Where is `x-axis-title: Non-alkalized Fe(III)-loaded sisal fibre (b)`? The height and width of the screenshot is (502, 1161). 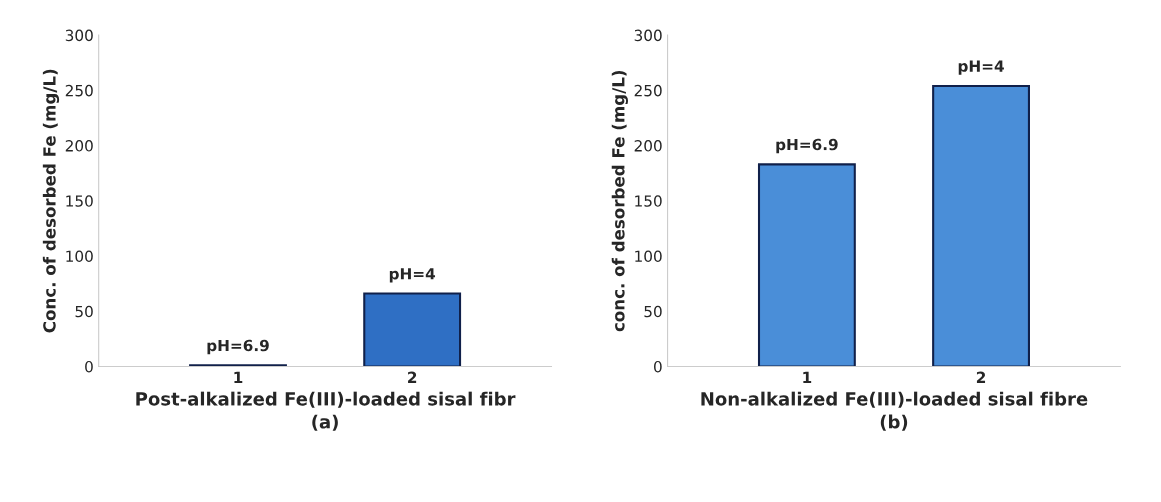
x-axis-title: Non-alkalized Fe(III)-loaded sisal fibre (b) is located at coordinates (894, 411).